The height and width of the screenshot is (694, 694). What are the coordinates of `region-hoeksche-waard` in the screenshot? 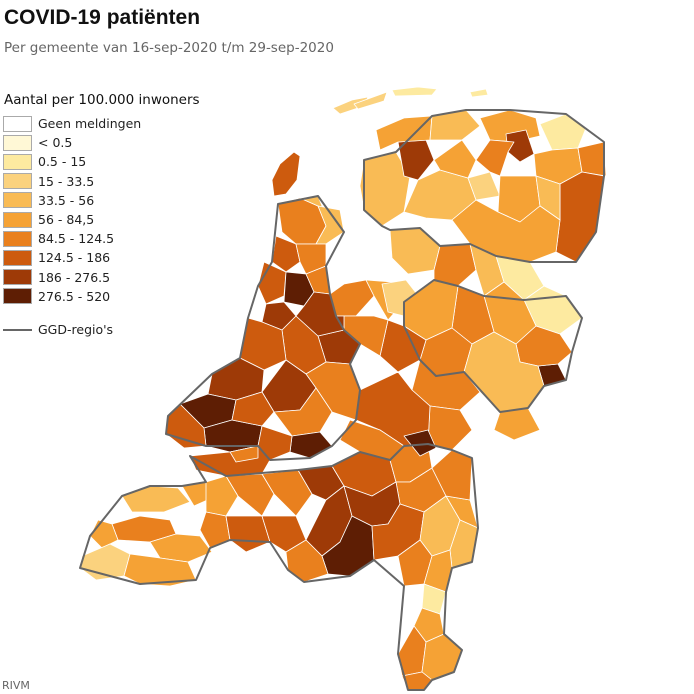 It's located at (244, 454).